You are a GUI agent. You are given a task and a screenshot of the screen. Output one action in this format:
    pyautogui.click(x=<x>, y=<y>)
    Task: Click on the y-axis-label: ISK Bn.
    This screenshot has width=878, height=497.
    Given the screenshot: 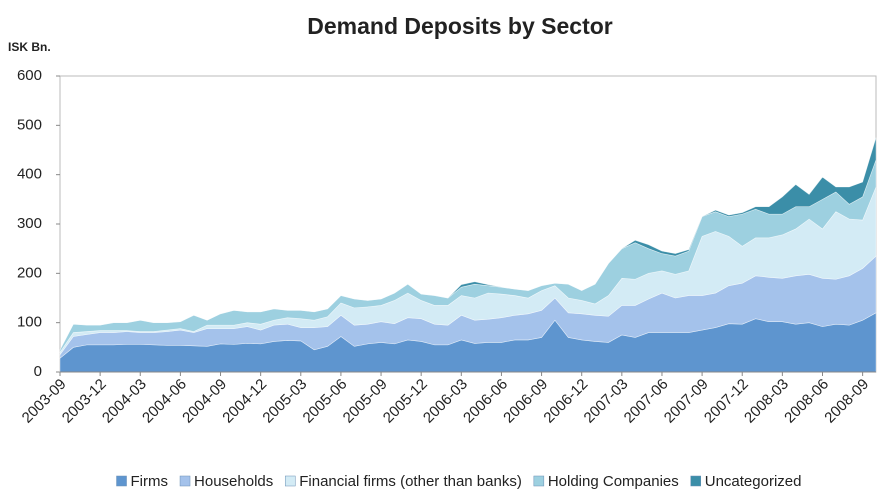 What is the action you would take?
    pyautogui.click(x=29, y=47)
    